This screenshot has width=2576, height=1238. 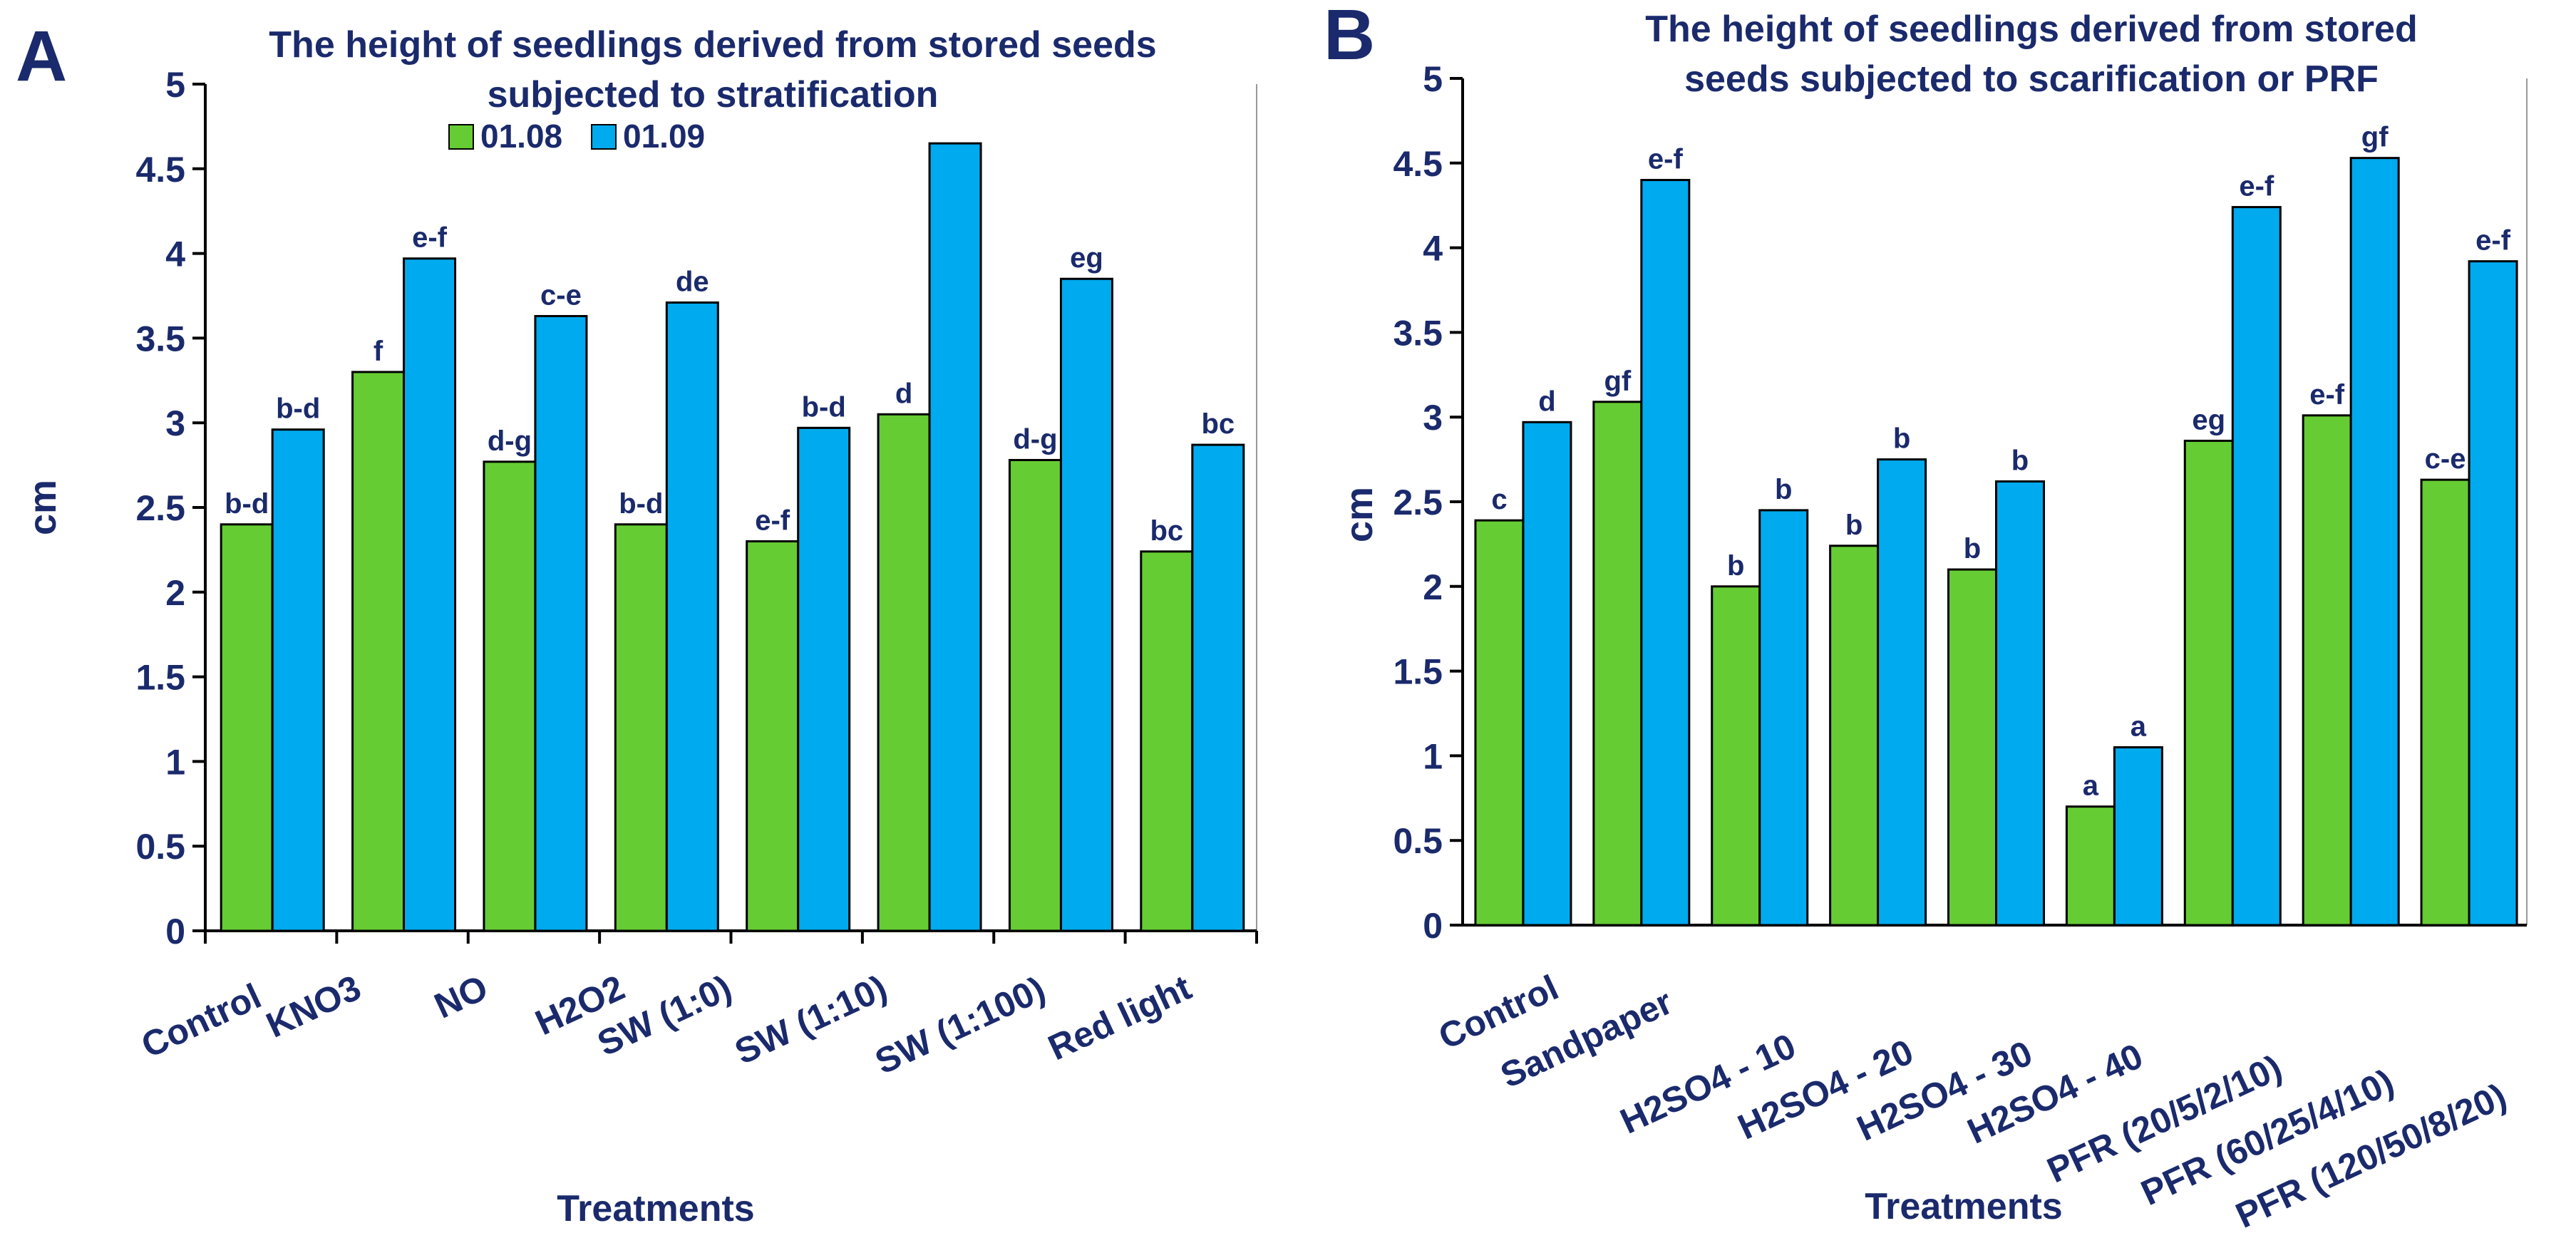 I want to click on panel-label: B, so click(x=1349, y=37).